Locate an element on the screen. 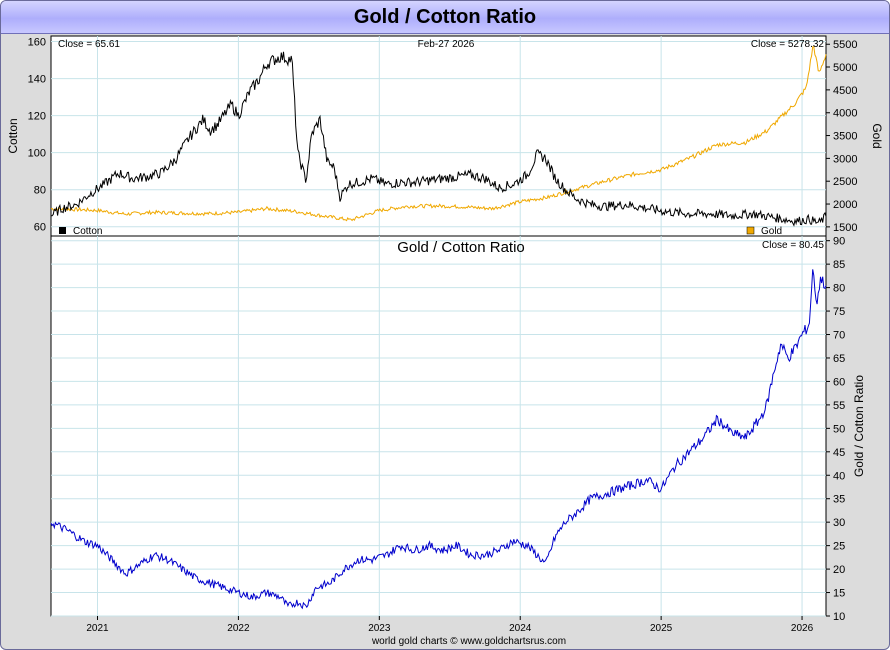  ratio-tick-75: 75 is located at coordinates (839, 312).